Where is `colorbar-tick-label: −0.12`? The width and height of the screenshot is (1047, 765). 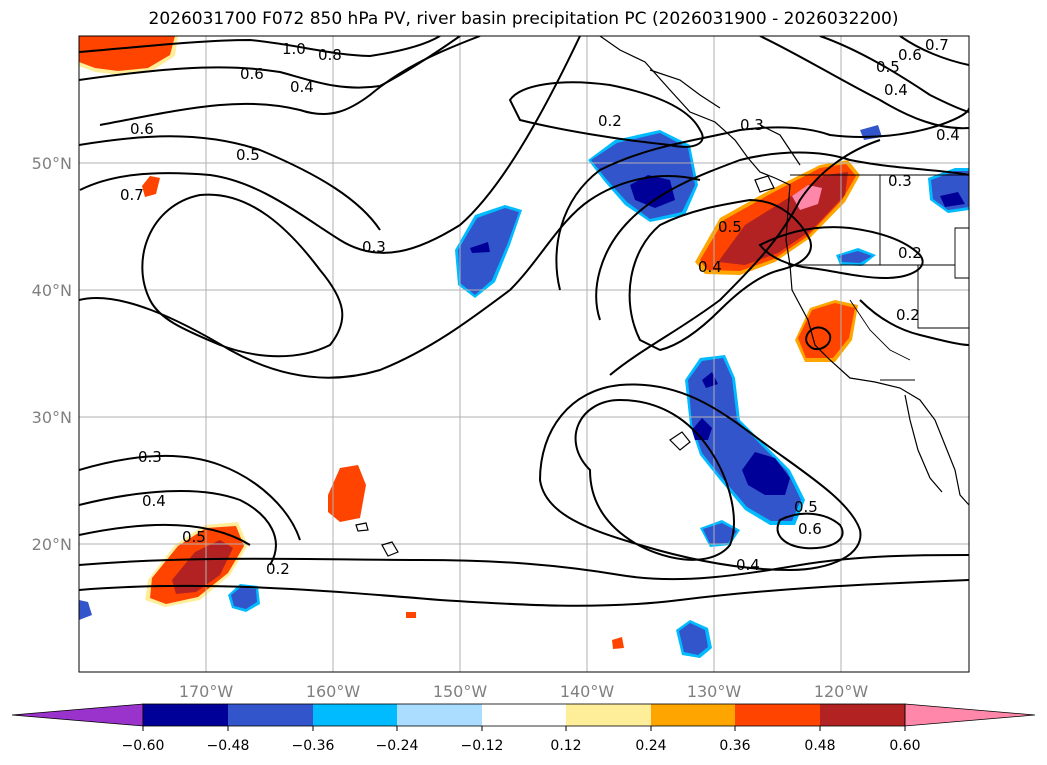
colorbar-tick-label: −0.12 is located at coordinates (482, 746).